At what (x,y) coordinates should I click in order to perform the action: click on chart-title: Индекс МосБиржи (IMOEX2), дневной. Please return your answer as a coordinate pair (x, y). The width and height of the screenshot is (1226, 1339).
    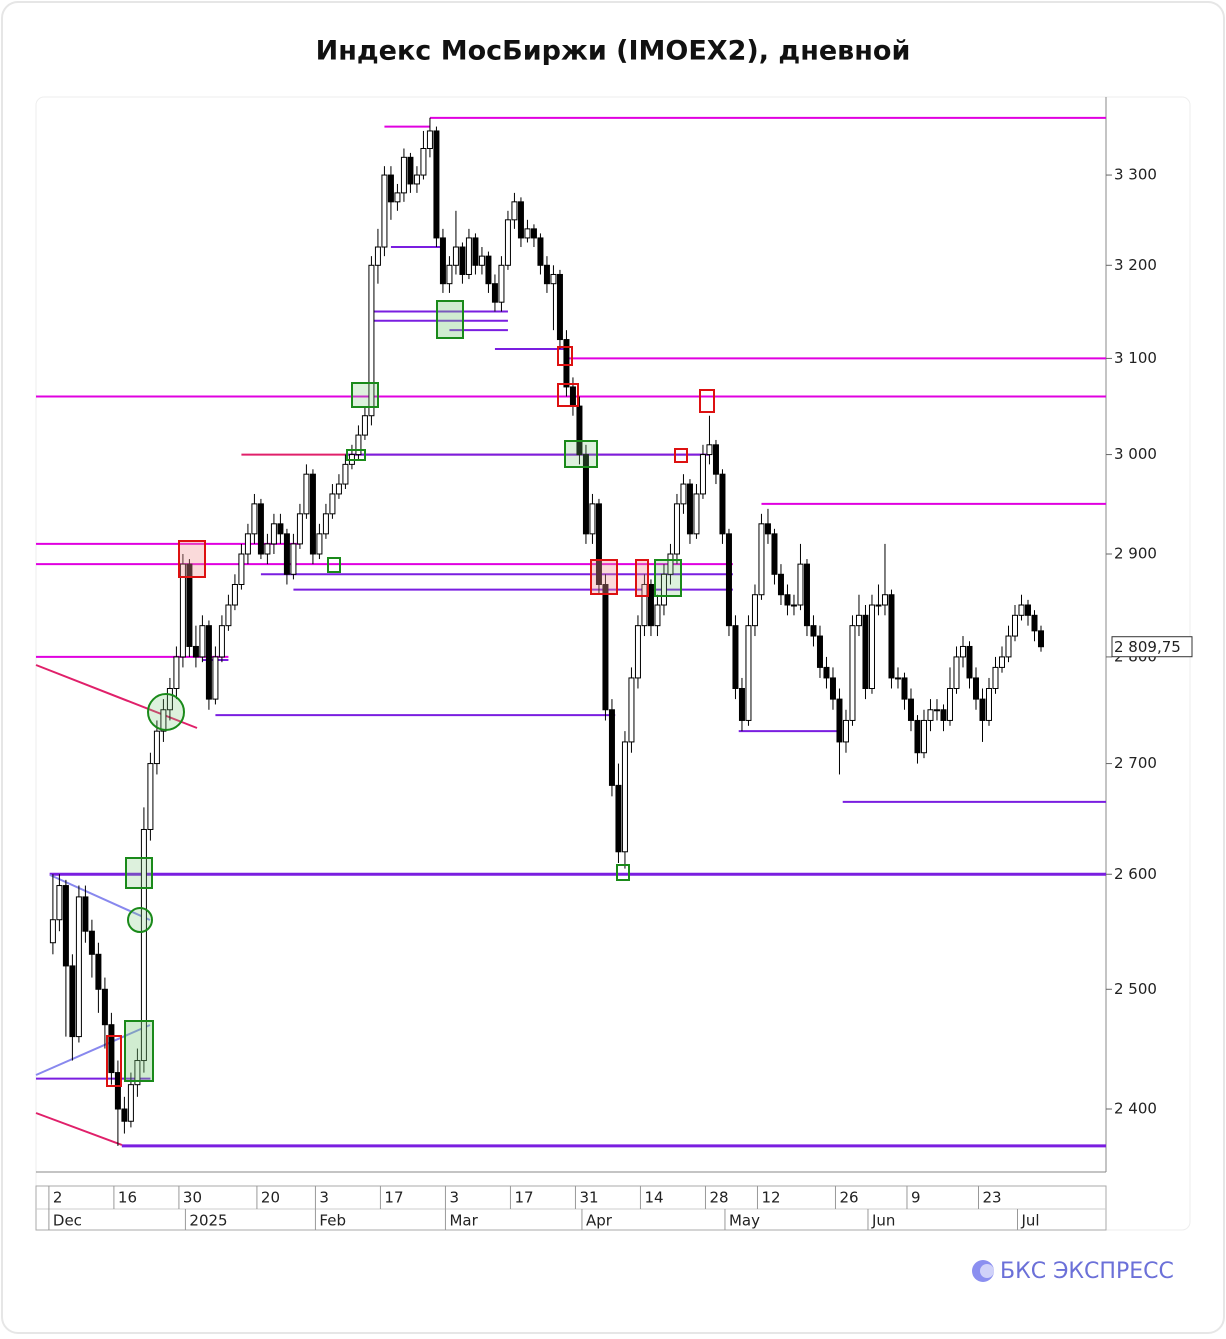
    Looking at the image, I should click on (613, 51).